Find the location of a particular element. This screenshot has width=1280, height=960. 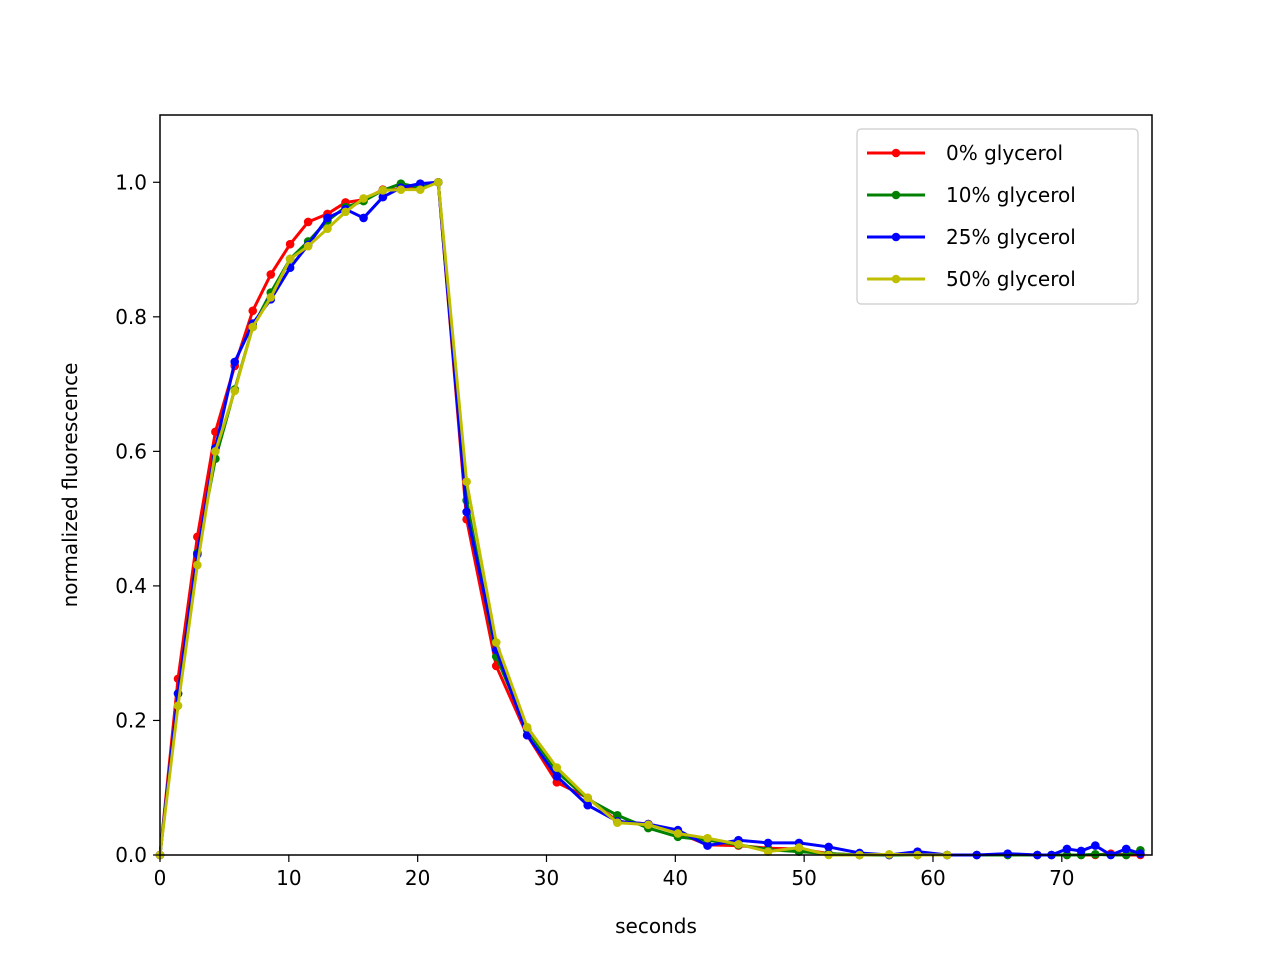

legend-item: 10% glycerol is located at coordinates (971, 195).